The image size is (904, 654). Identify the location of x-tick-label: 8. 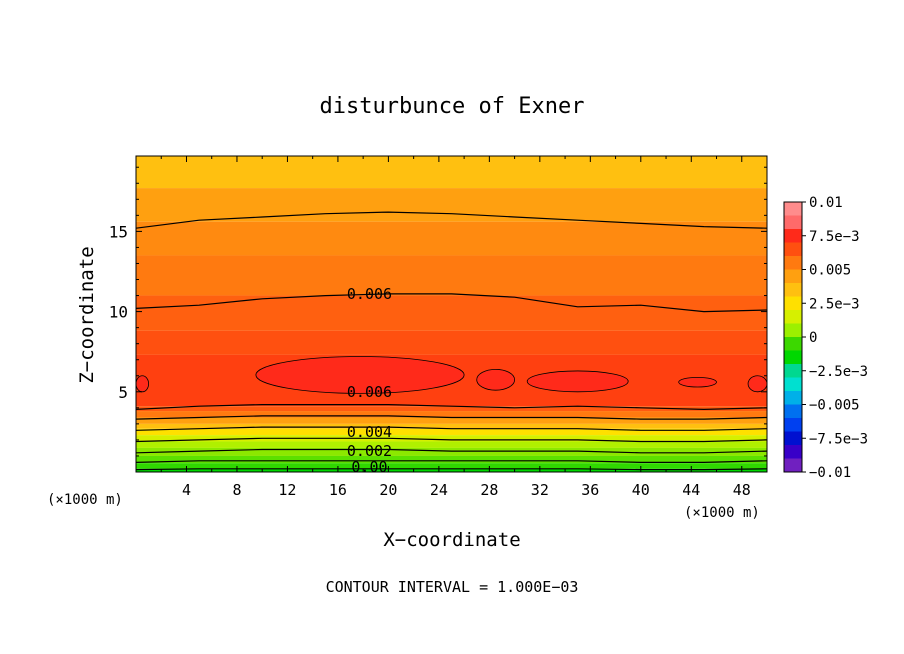
(236, 490).